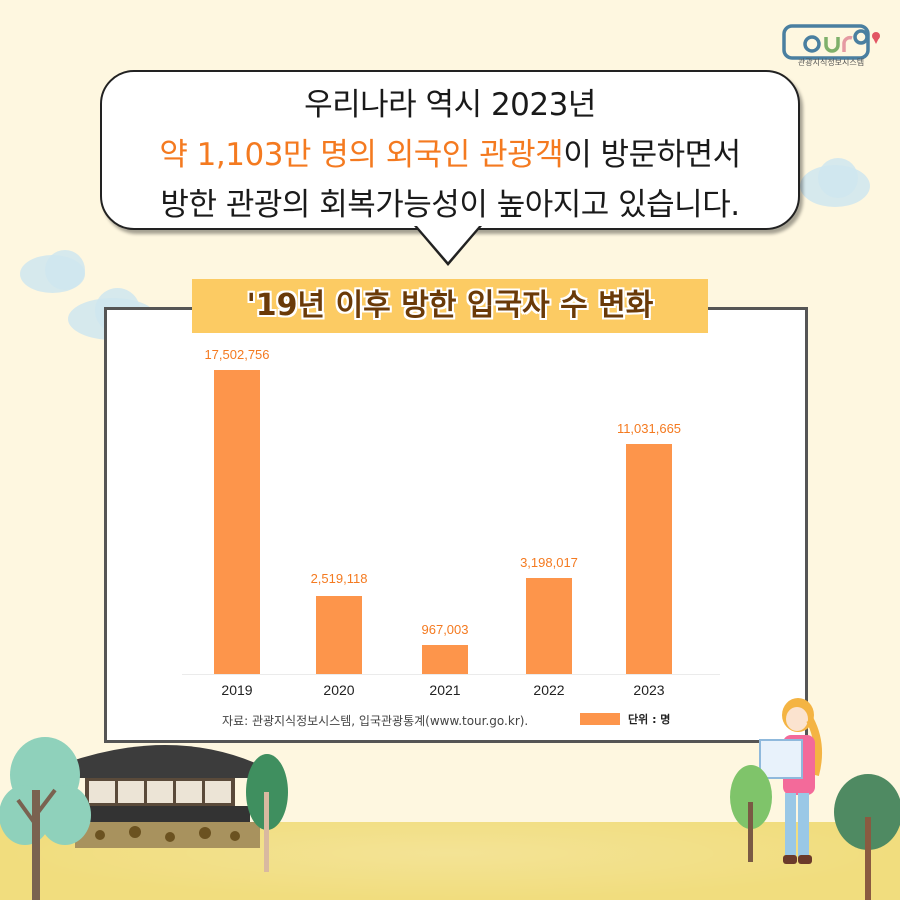  I want to click on bar-label-2019: 17,502,756, so click(237, 354).